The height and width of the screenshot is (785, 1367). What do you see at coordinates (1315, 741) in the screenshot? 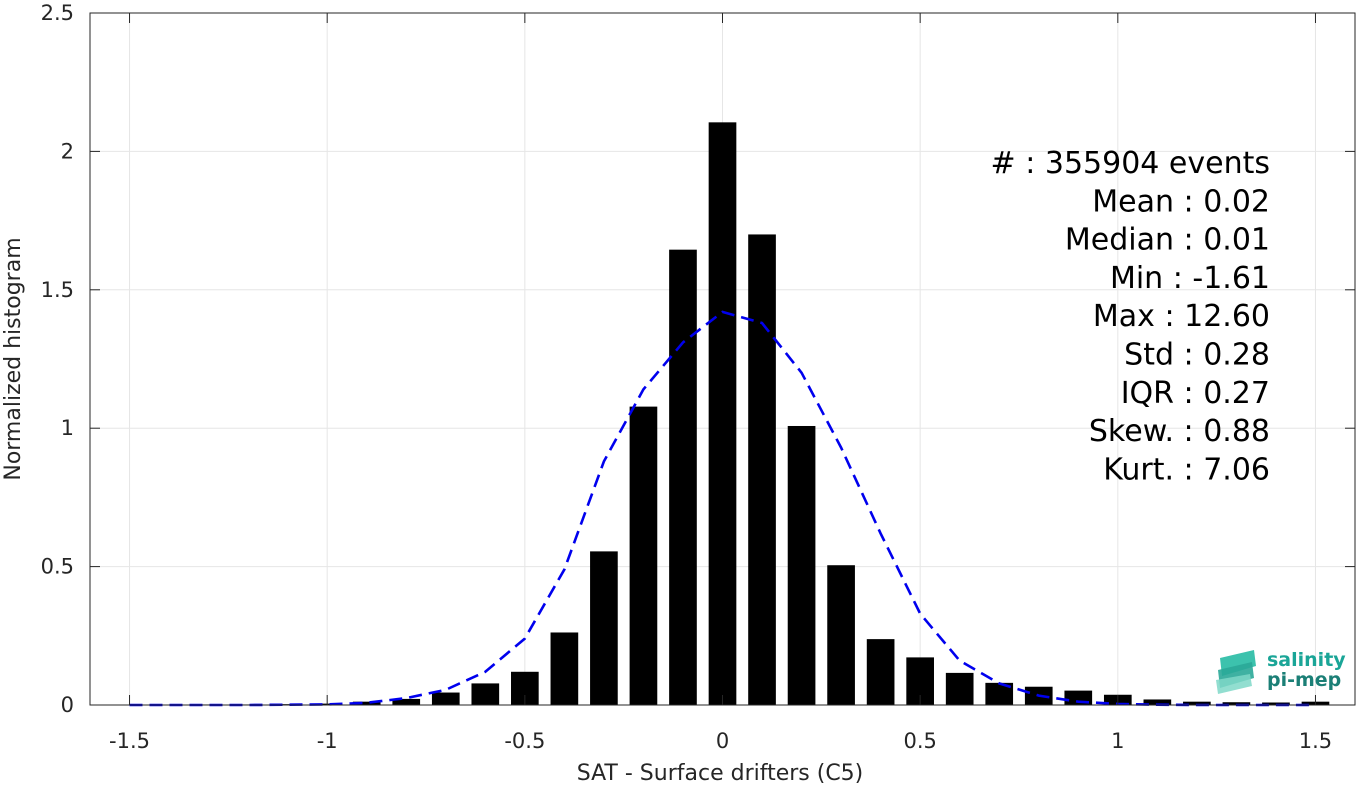
I see `x-tick-label: 1.5` at bounding box center [1315, 741].